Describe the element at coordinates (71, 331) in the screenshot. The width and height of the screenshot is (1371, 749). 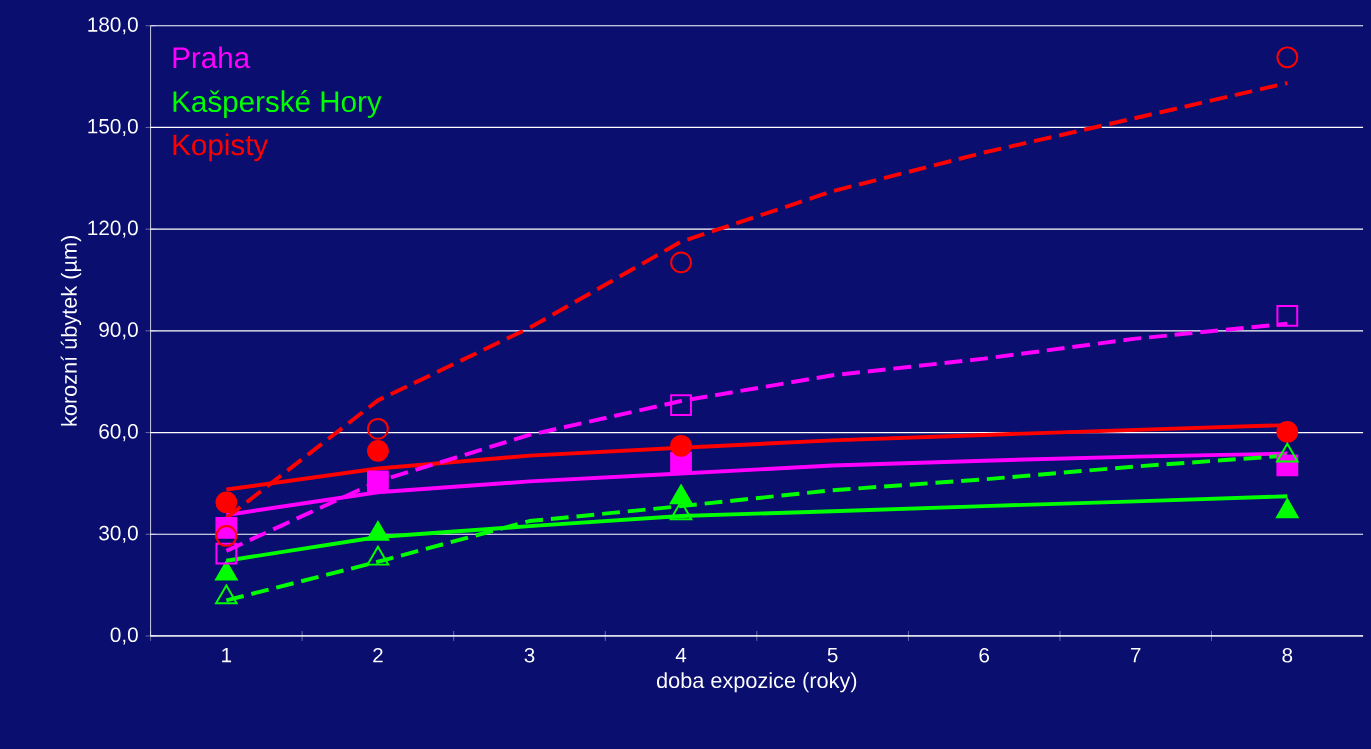
I see `y-axis-title: korozní úbytek (µm)` at that location.